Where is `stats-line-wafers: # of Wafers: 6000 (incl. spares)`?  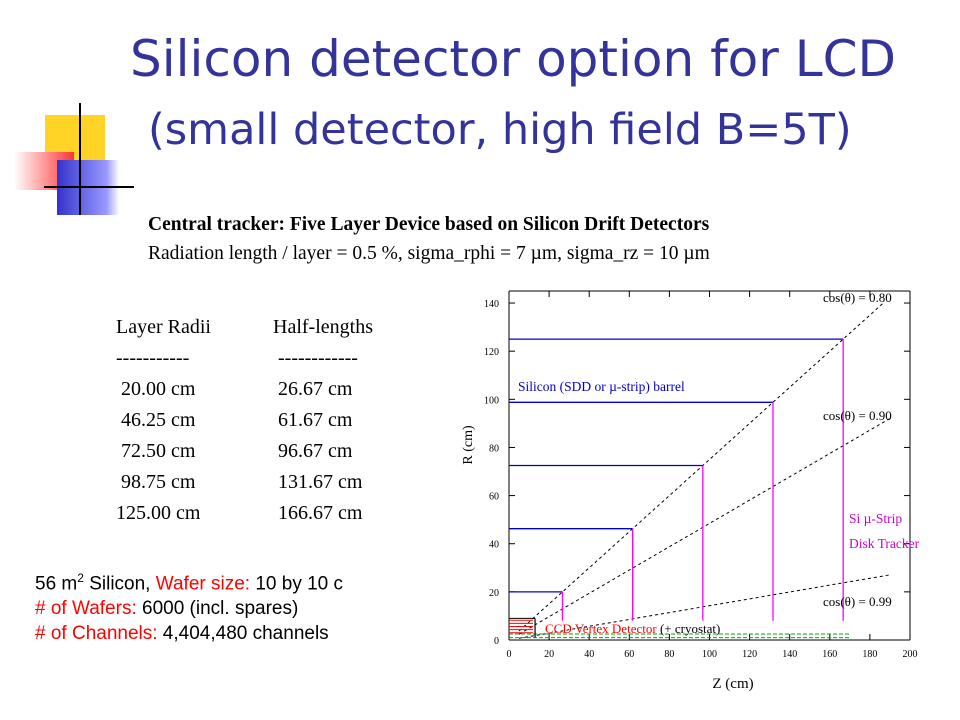 stats-line-wafers: # of Wafers: 6000 (incl. spares) is located at coordinates (189, 608).